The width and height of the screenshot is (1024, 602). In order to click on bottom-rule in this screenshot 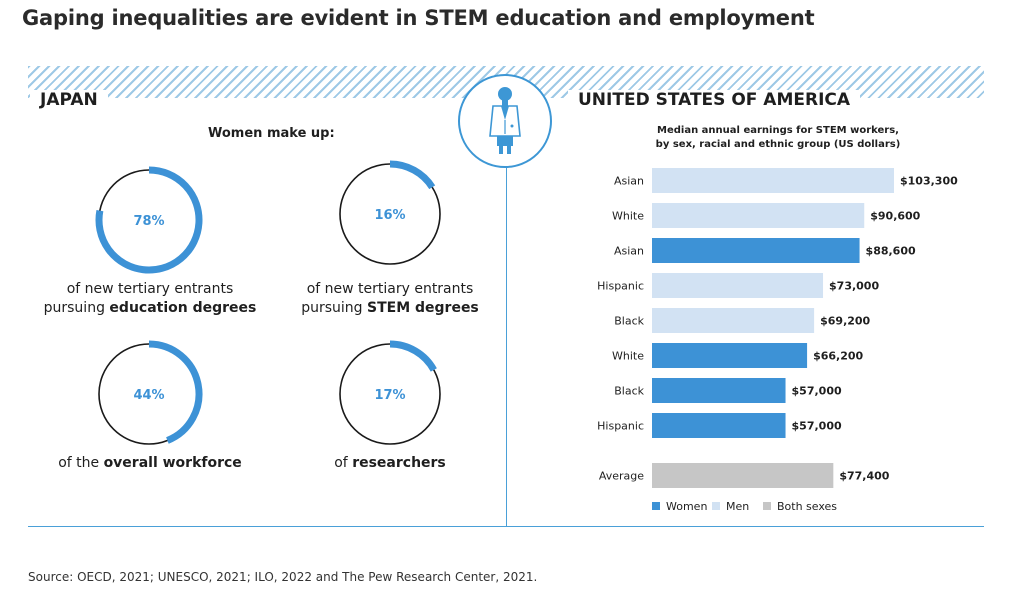, I will do `click(506, 526)`.